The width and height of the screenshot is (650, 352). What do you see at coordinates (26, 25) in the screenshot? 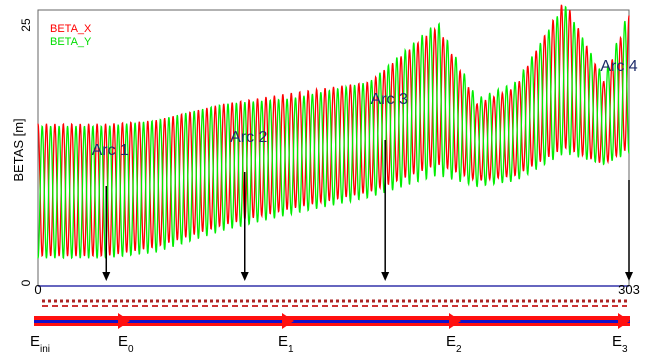
I see `y-tick-label-top: 25` at bounding box center [26, 25].